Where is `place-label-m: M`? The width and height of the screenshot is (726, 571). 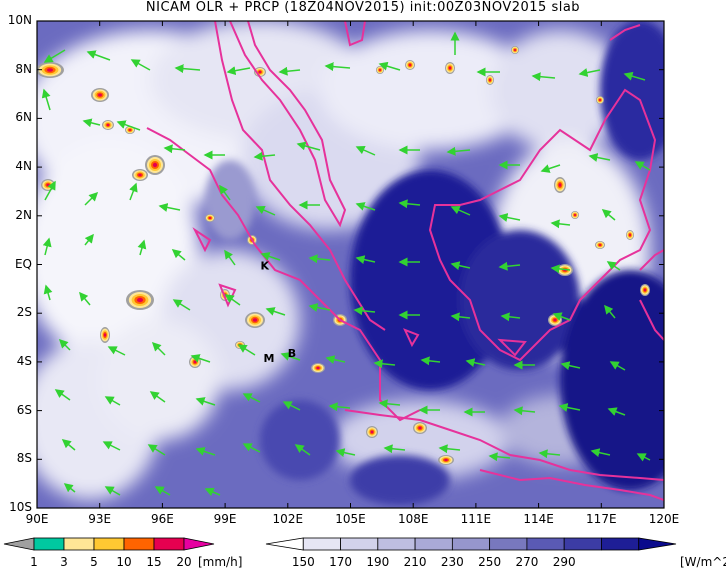
place-label-m: M is located at coordinates (269, 358).